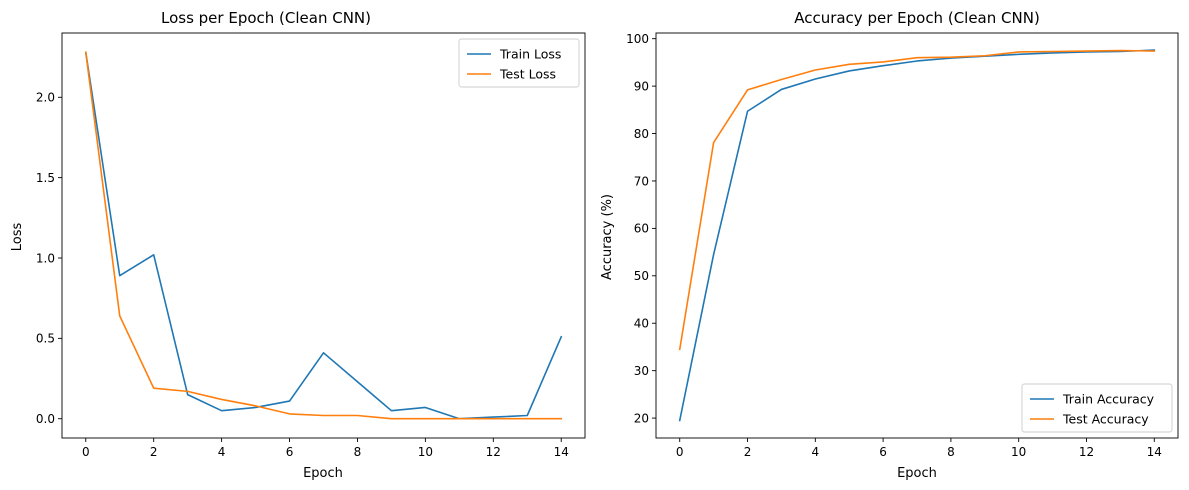  Describe the element at coordinates (45, 178) in the screenshot. I see `loss-ytick-label: 1.5` at that location.